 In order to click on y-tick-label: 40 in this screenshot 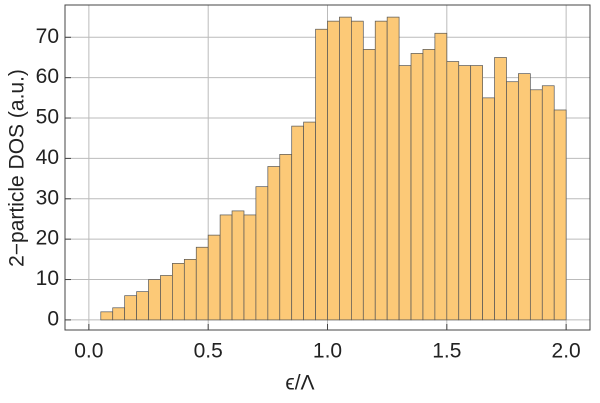, I will do `click(47, 157)`.